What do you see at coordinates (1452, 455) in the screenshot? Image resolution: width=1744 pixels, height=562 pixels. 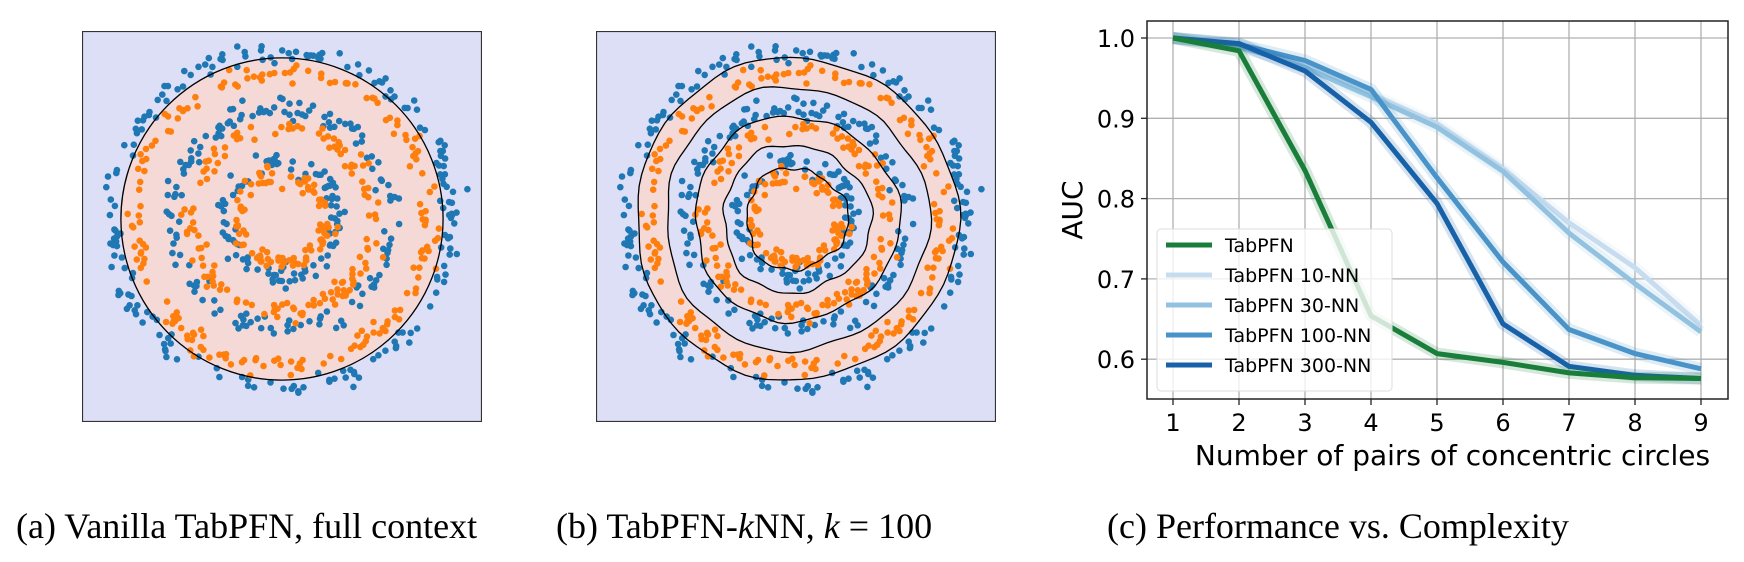 I see `x-axis-label: Number of pairs of concentric circles` at bounding box center [1452, 455].